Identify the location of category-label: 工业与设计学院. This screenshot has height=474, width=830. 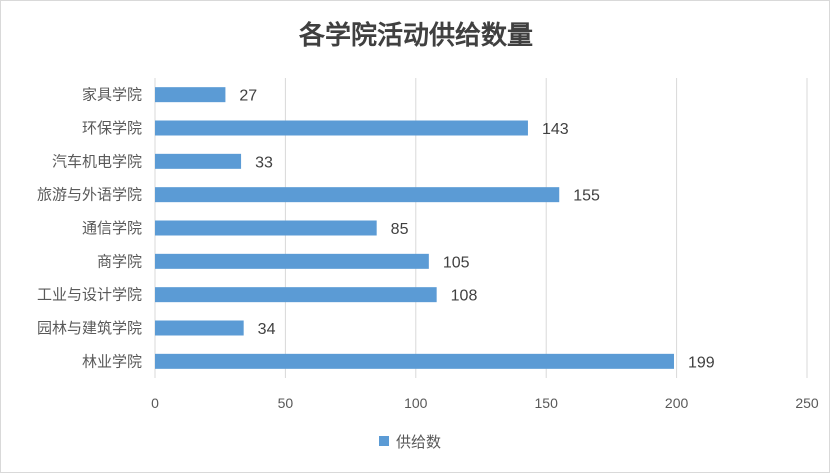
(89, 295).